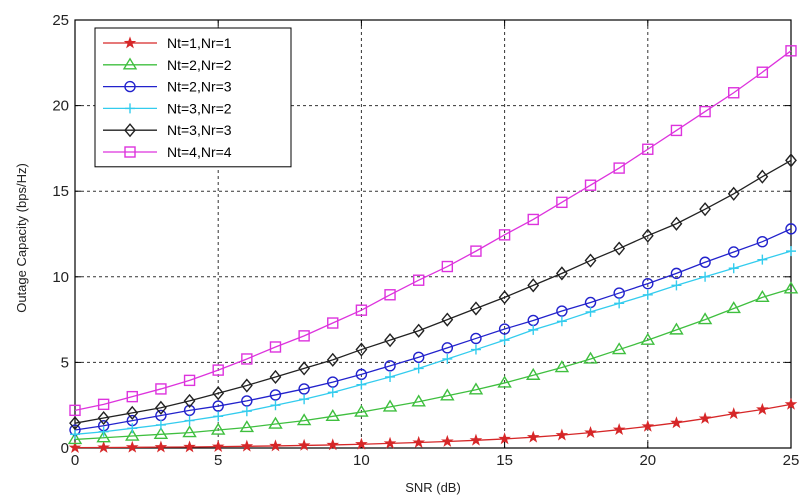  What do you see at coordinates (167, 130) in the screenshot?
I see `legend-entry: Nt=3,Nr=3` at bounding box center [167, 130].